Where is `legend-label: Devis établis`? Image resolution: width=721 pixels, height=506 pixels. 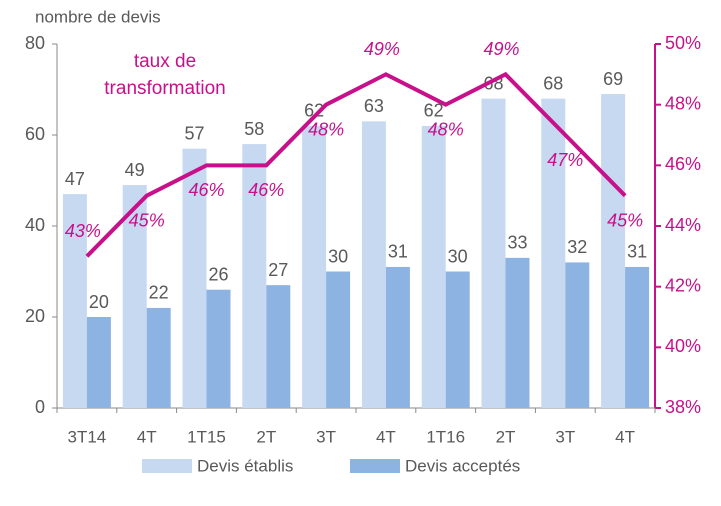
legend-label: Devis établis is located at coordinates (245, 465).